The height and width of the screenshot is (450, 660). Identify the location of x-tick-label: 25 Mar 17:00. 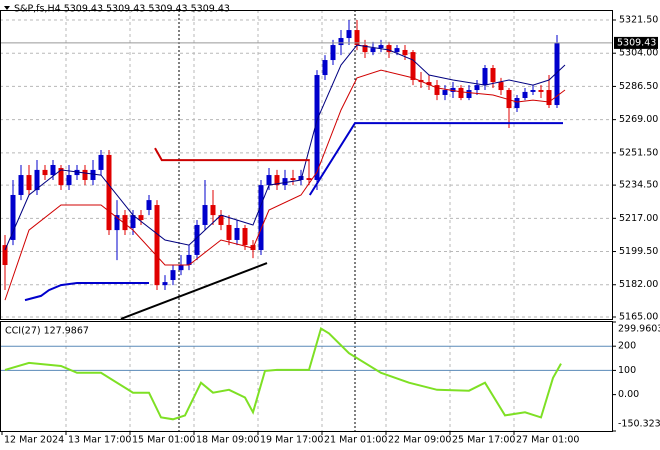
(483, 440).